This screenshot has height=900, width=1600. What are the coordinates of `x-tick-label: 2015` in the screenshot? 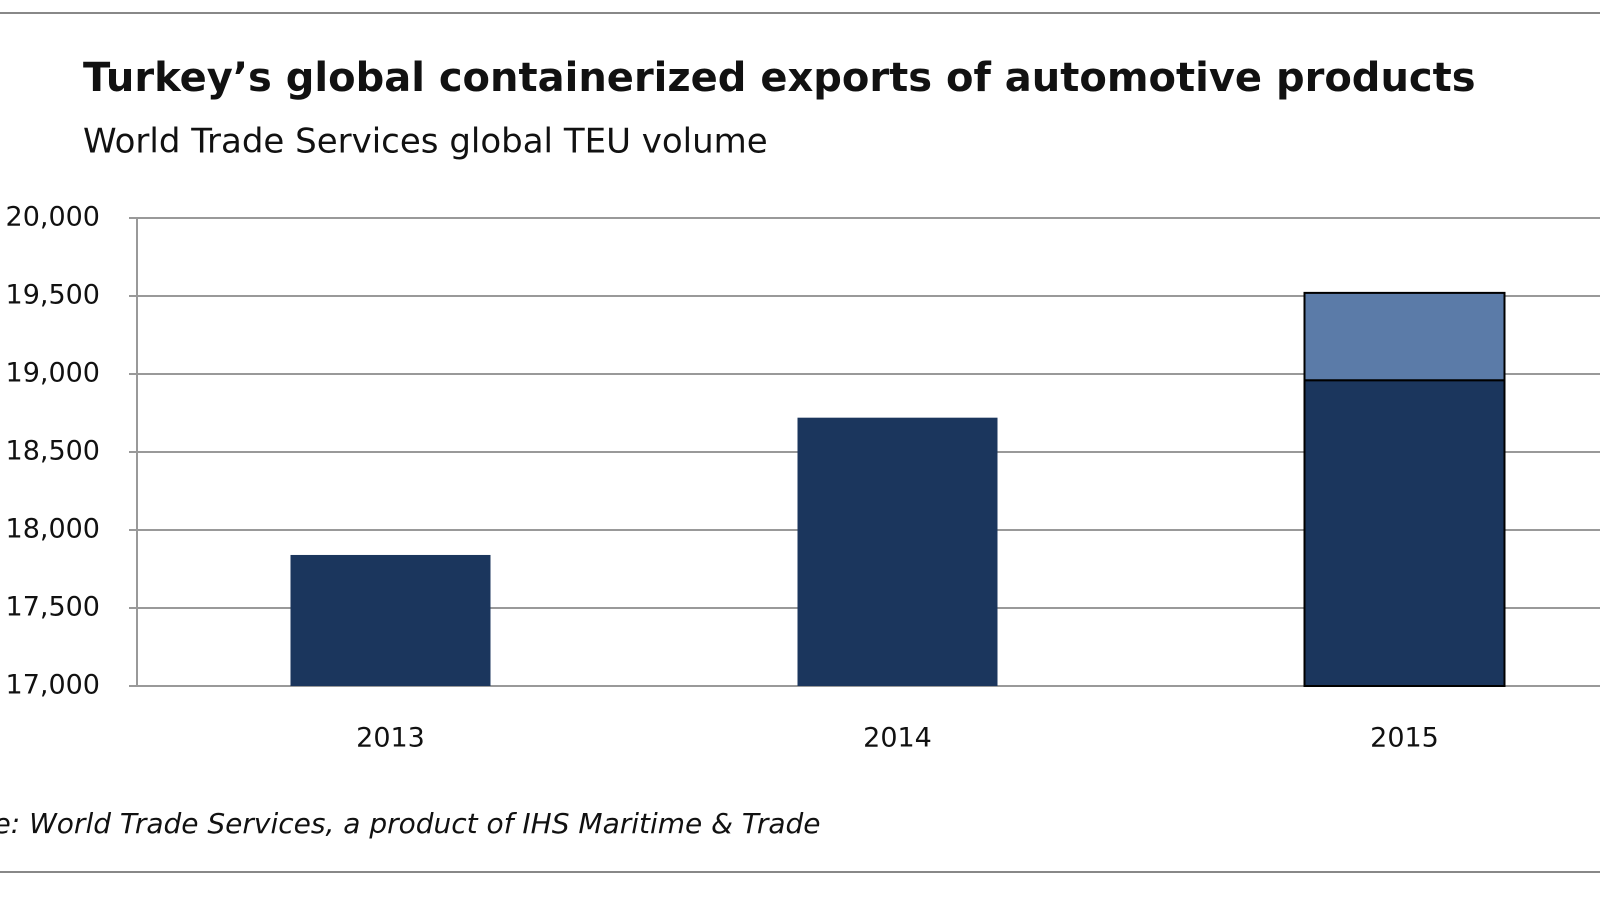 It's located at (1404, 738).